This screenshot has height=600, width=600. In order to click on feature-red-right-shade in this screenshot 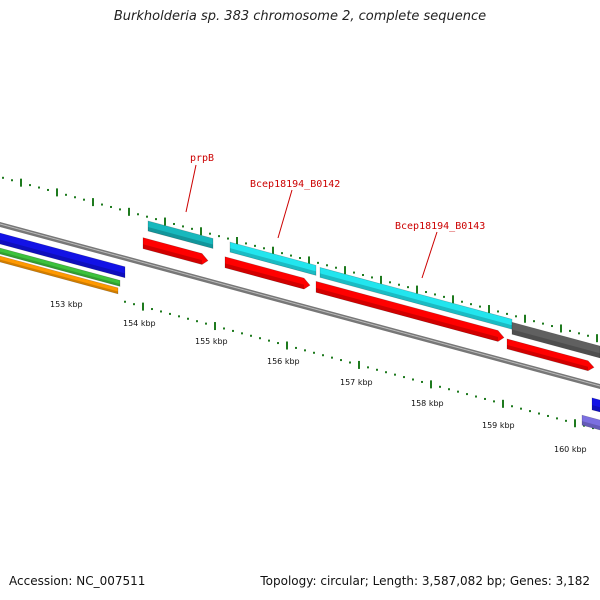, I will do `click(547, 357)`.